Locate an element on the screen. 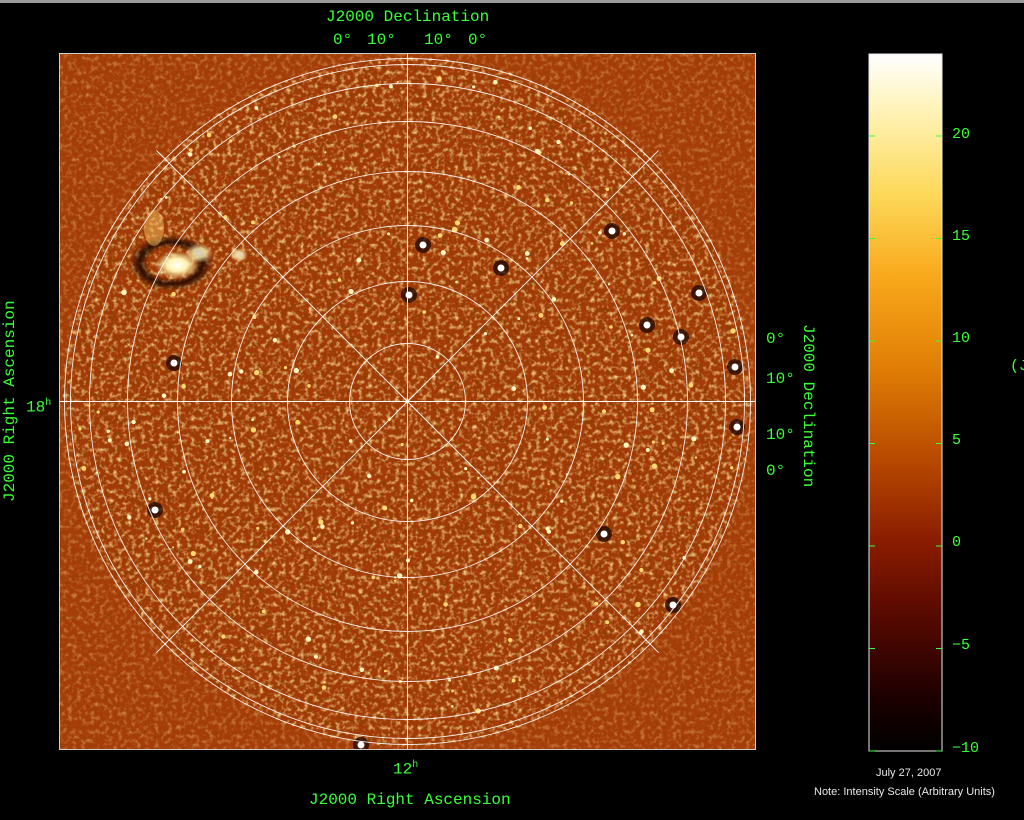  colorbar-tick-1: 15 is located at coordinates (961, 236).